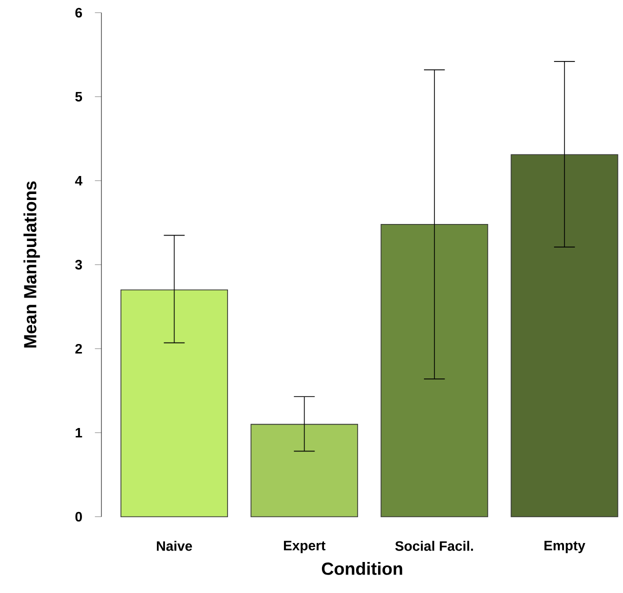 Image resolution: width=623 pixels, height=593 pixels. Describe the element at coordinates (78, 13) in the screenshot. I see `y-tick-label: 6` at that location.